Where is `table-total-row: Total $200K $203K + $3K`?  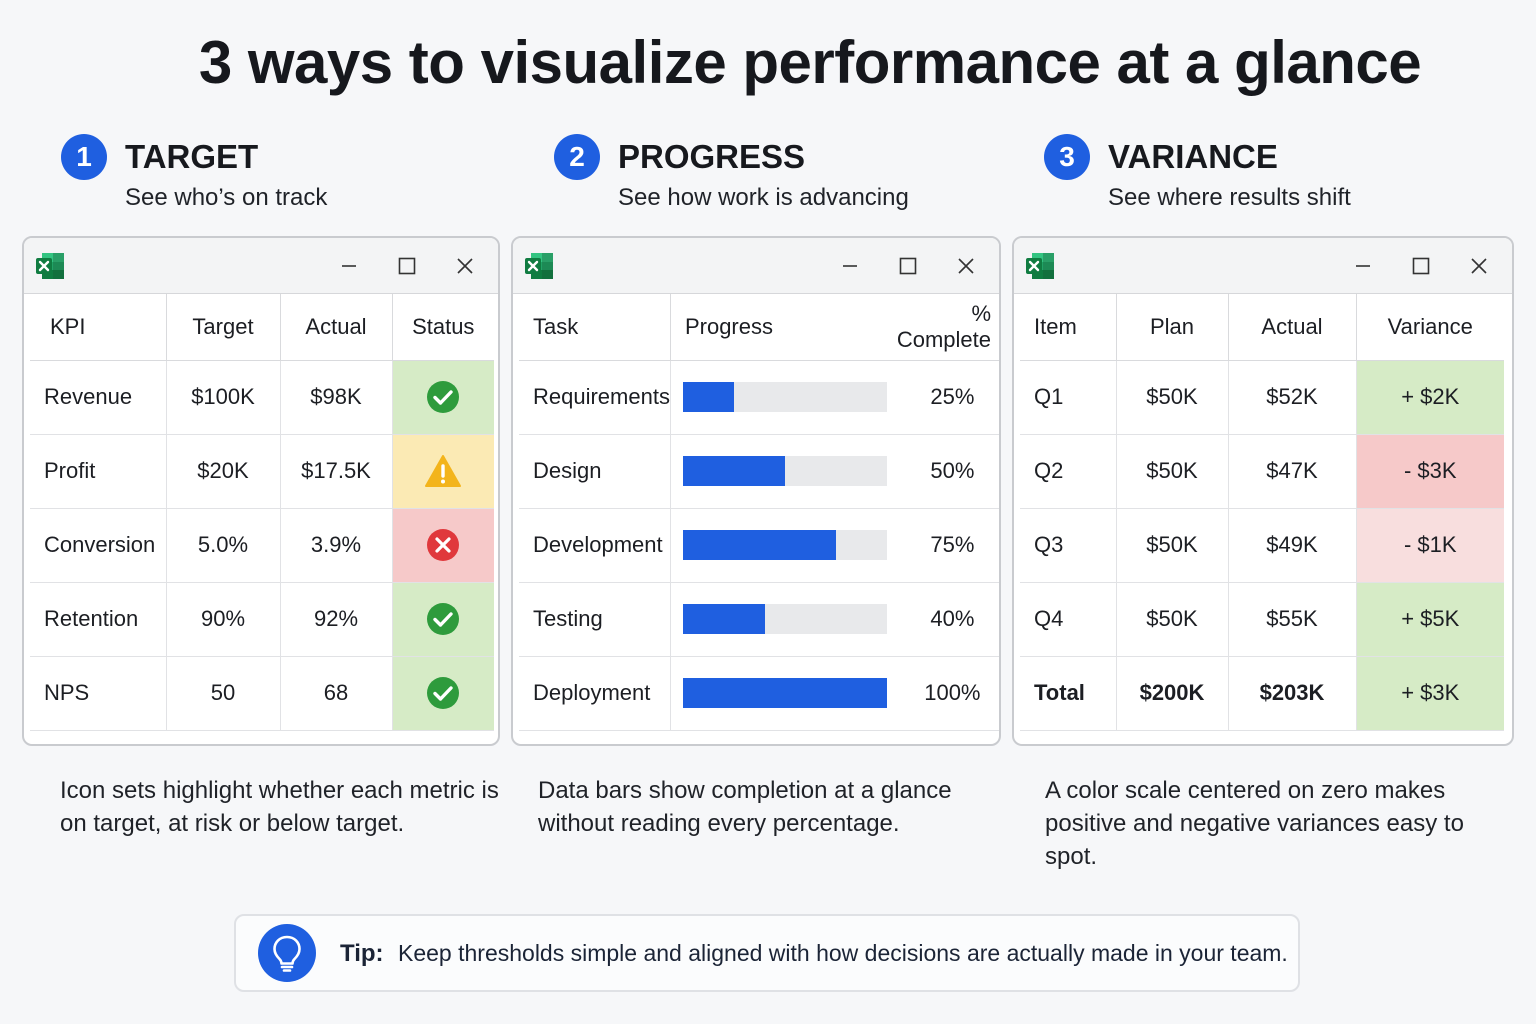 table-total-row: Total $200K $203K + $3K is located at coordinates (1262, 693).